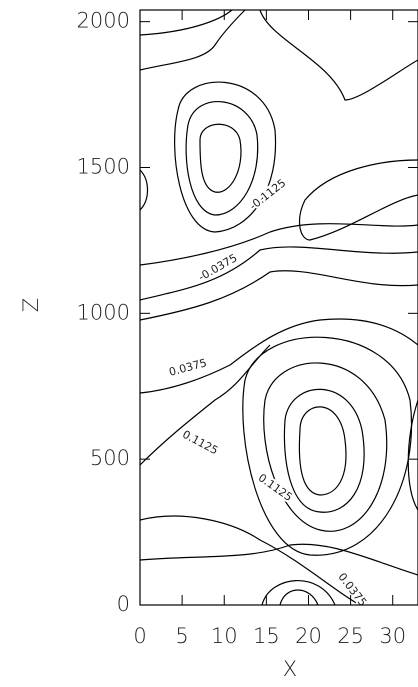 This screenshot has height=687, width=418. Describe the element at coordinates (103, 21) in the screenshot. I see `y-tick-label: 2000` at that location.